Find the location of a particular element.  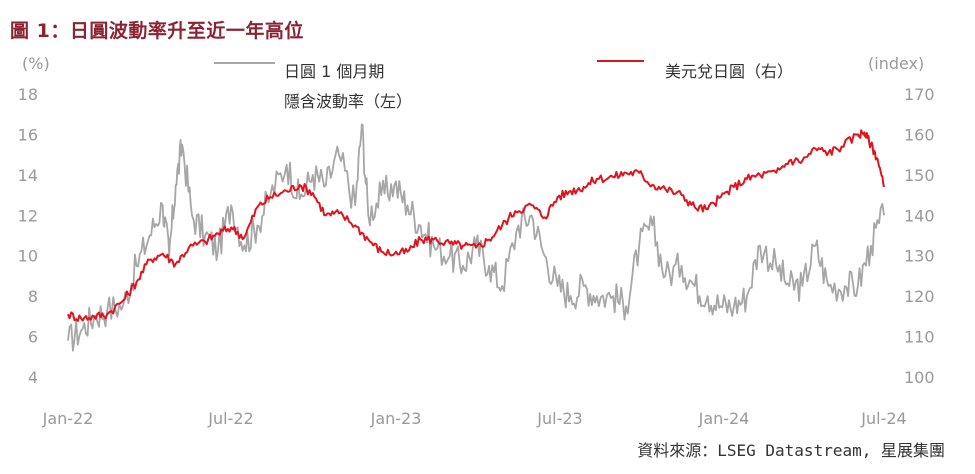

right-tick-label: 160 is located at coordinates (919, 134).